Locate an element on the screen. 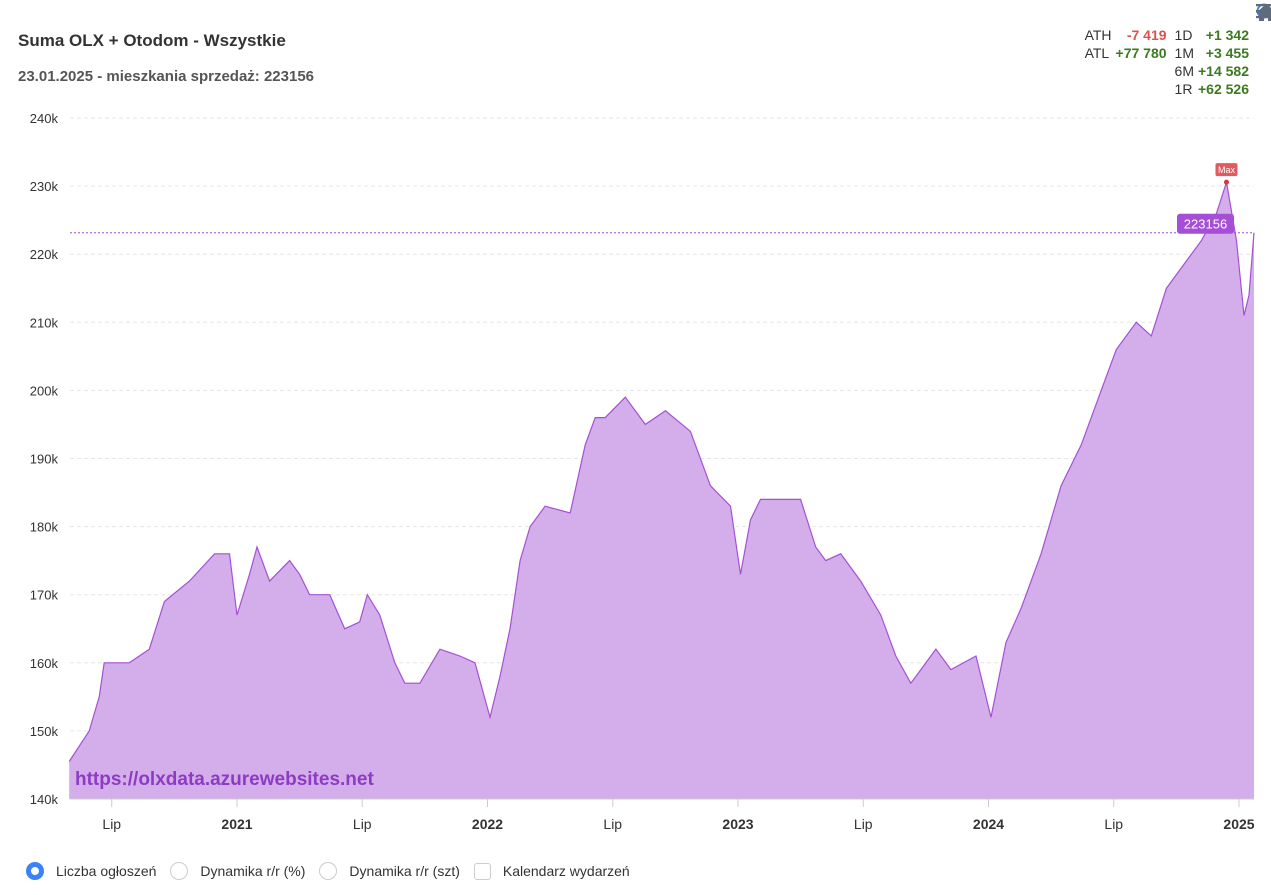 This screenshot has width=1271, height=895. option-dynamika-procent: Dynamika r/r (%) is located at coordinates (237, 871).